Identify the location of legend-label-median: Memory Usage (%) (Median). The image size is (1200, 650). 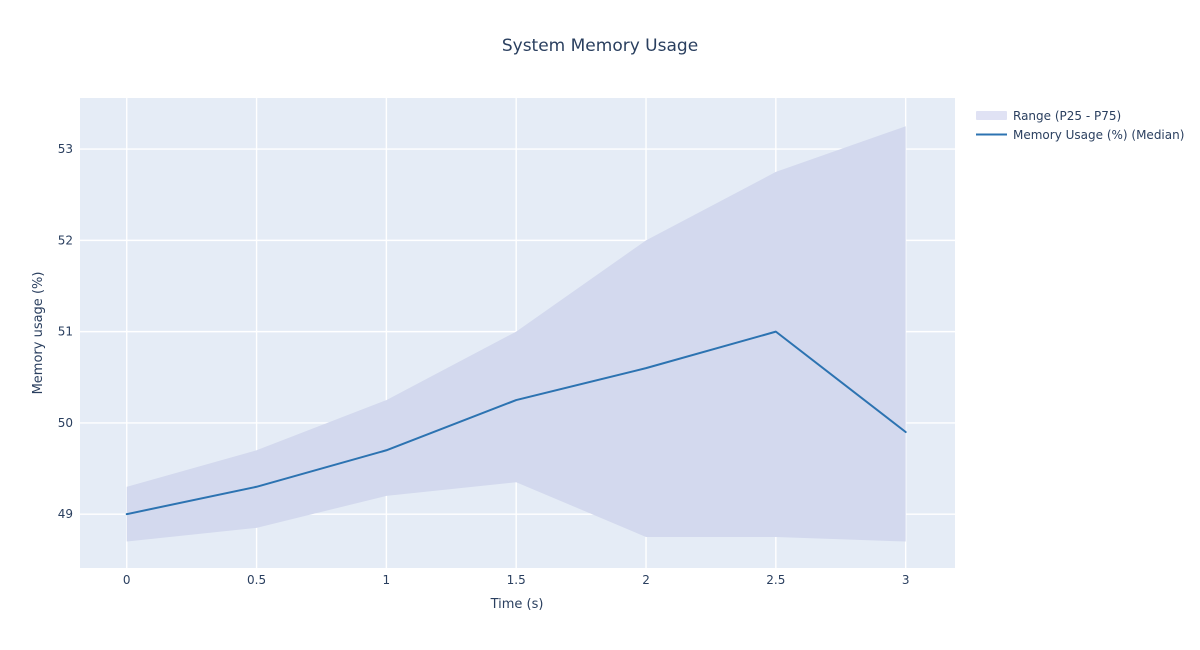
(1098, 135).